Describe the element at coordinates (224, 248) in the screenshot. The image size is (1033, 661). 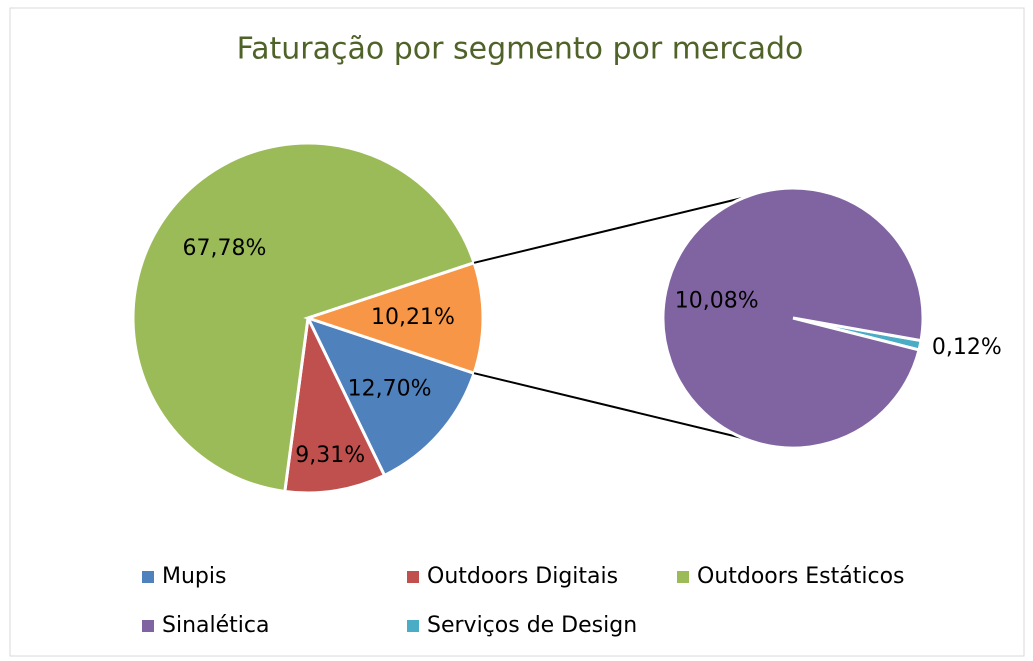
I see `data-label: 67,78%` at that location.